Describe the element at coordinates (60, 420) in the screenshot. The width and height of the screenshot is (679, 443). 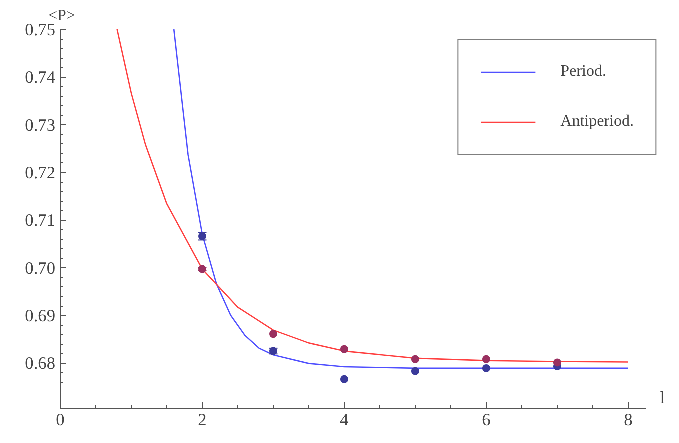
I see `x-tick-label: 0` at that location.